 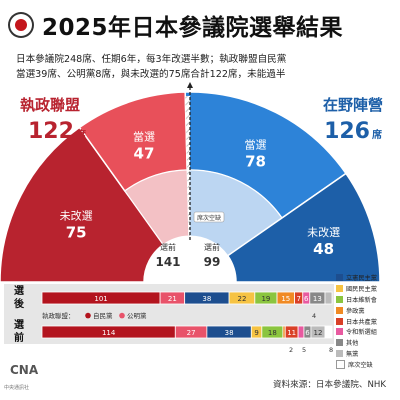 What do you see at coordinates (58, 315) in the screenshot?
I see `ruling-legend-title: 執政聯盟：` at bounding box center [58, 315].